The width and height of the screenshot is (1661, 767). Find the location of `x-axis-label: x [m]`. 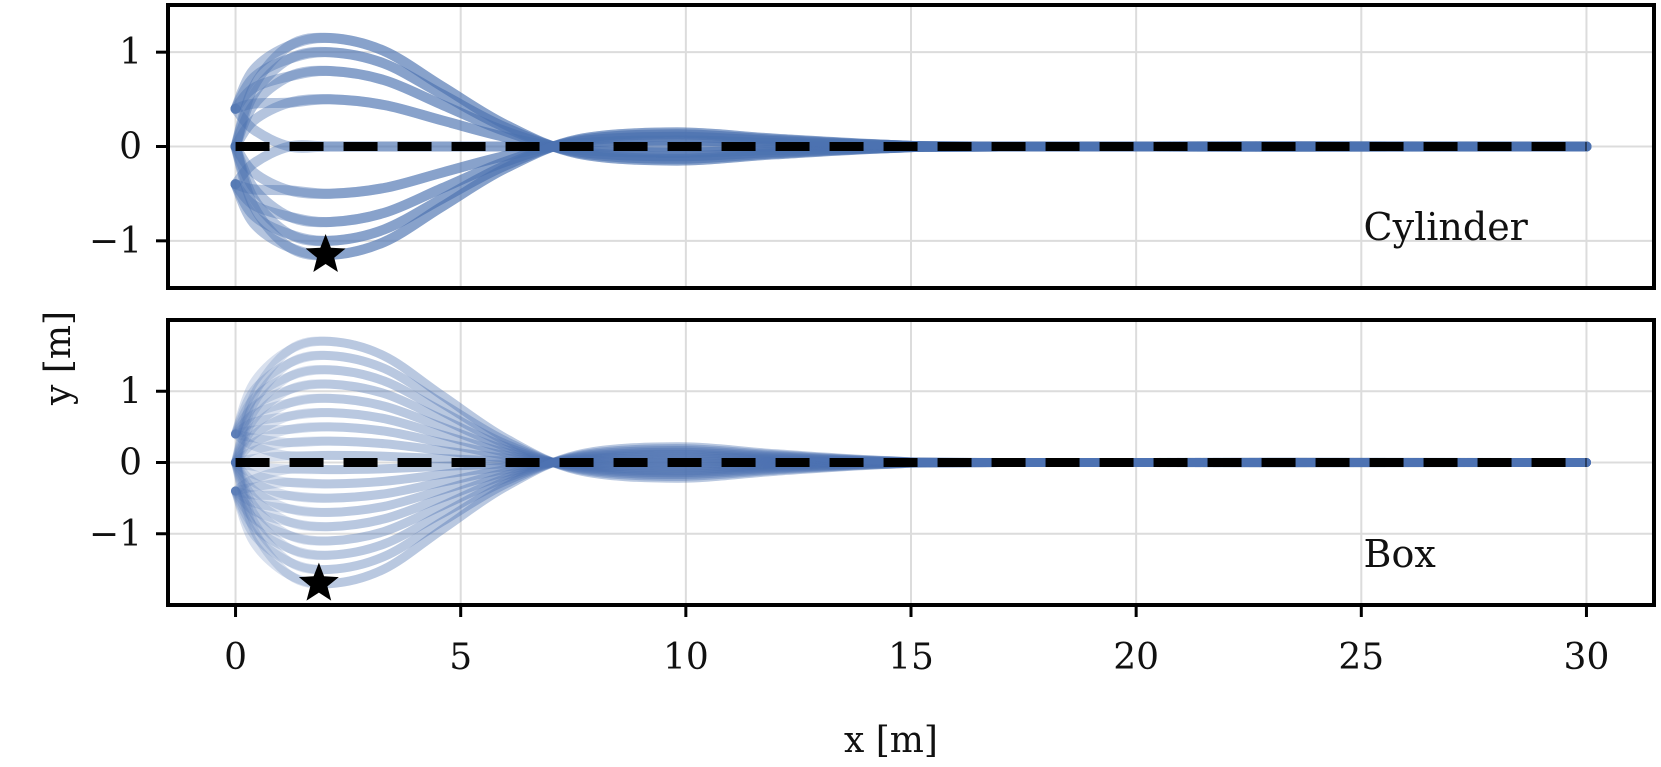

x-axis-label: x [m] is located at coordinates (891, 740).